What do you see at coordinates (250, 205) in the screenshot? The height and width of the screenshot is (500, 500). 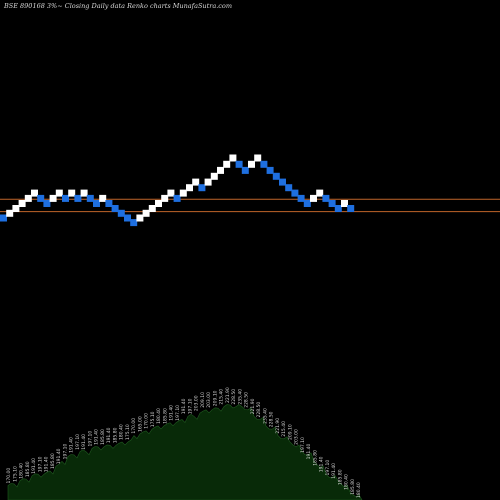 I see `reference-lines` at bounding box center [250, 205].